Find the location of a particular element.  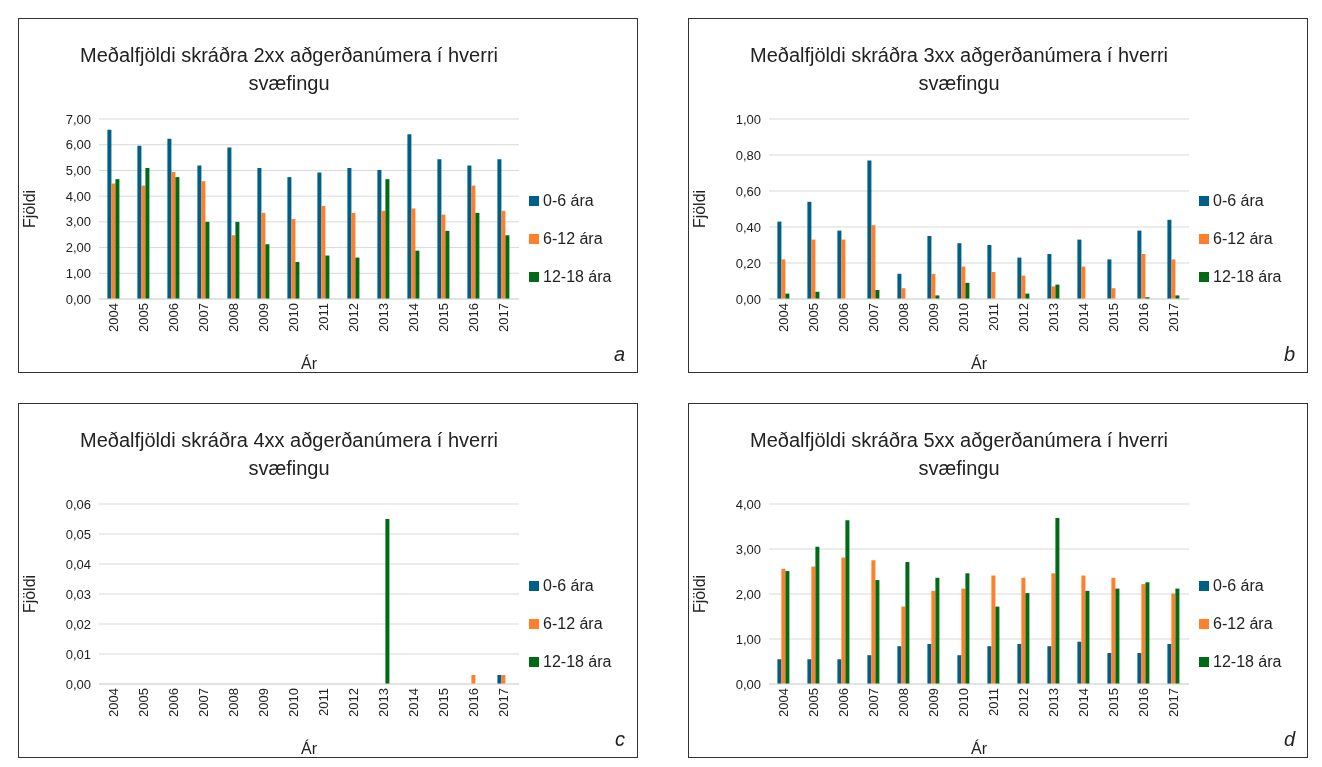

chart-title: Meðalfjöldi skráðra 5xx aðgerðanúmera í hverri svæfingu is located at coordinates (959, 454).